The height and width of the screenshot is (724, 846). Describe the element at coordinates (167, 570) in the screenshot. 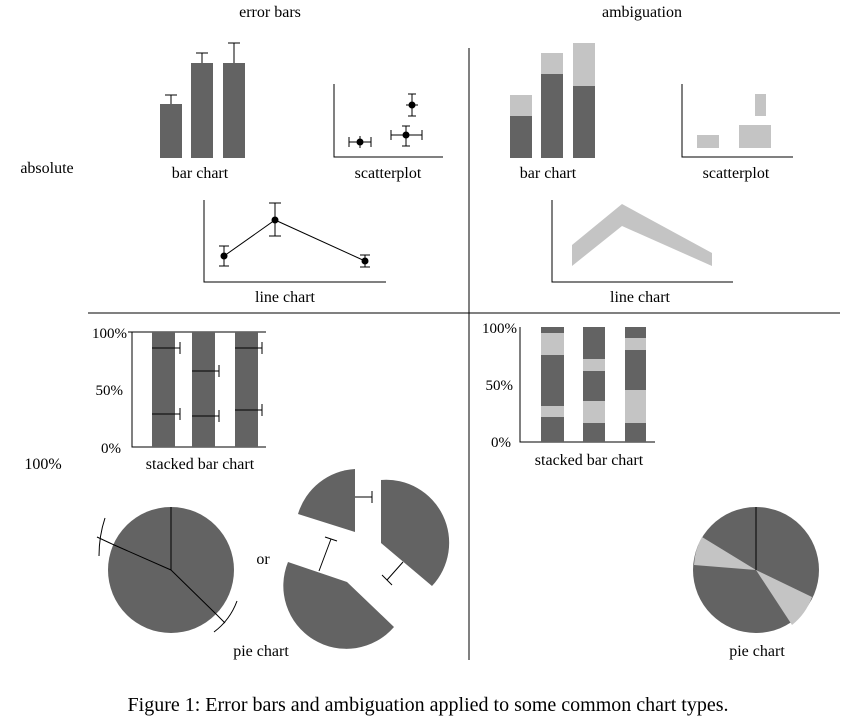

I see `pie-chart-error-bars` at that location.